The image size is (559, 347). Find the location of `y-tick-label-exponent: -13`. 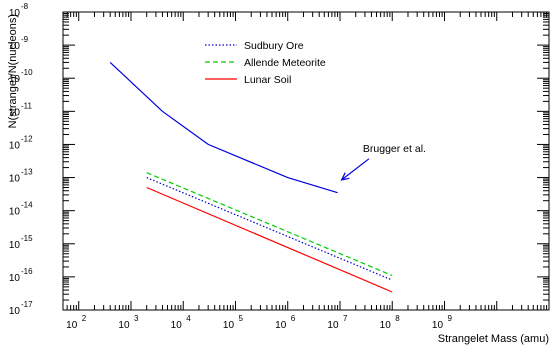

y-tick-label-exponent: -13 is located at coordinates (27, 172).